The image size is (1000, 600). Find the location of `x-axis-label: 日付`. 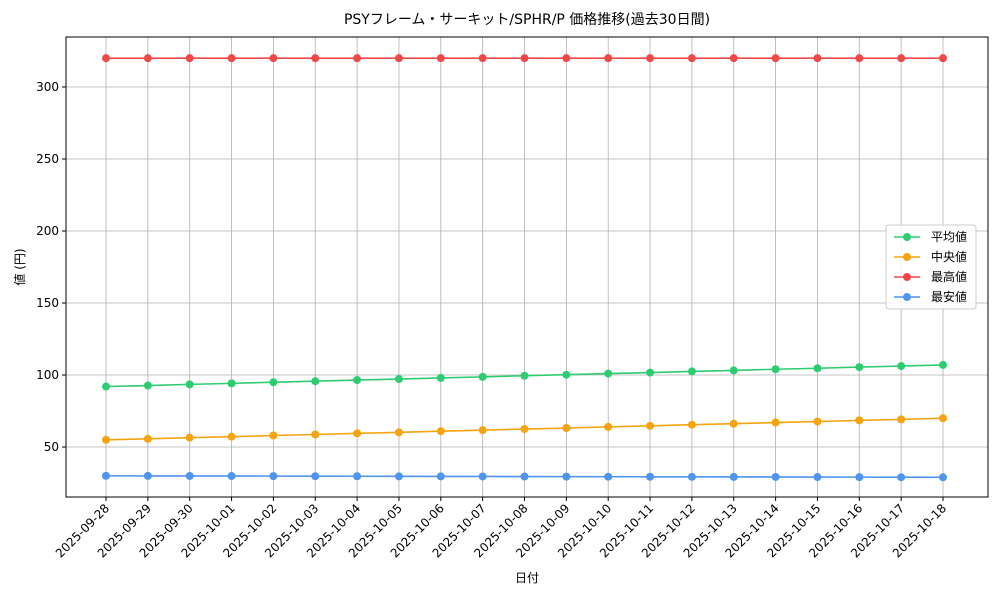

x-axis-label: 日付 is located at coordinates (527, 578).